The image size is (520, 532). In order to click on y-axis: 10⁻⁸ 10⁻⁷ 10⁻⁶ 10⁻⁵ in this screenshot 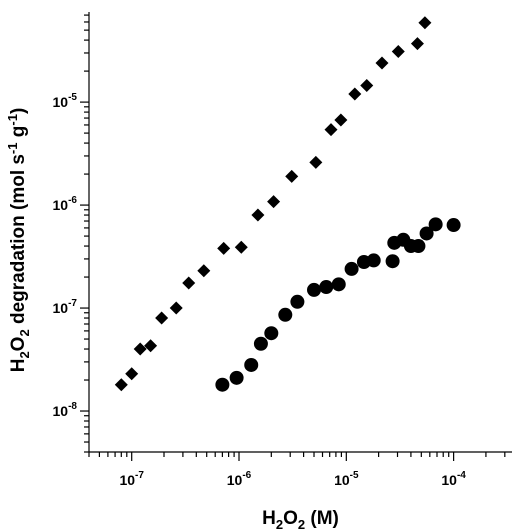, I will do `click(71, 232)`.